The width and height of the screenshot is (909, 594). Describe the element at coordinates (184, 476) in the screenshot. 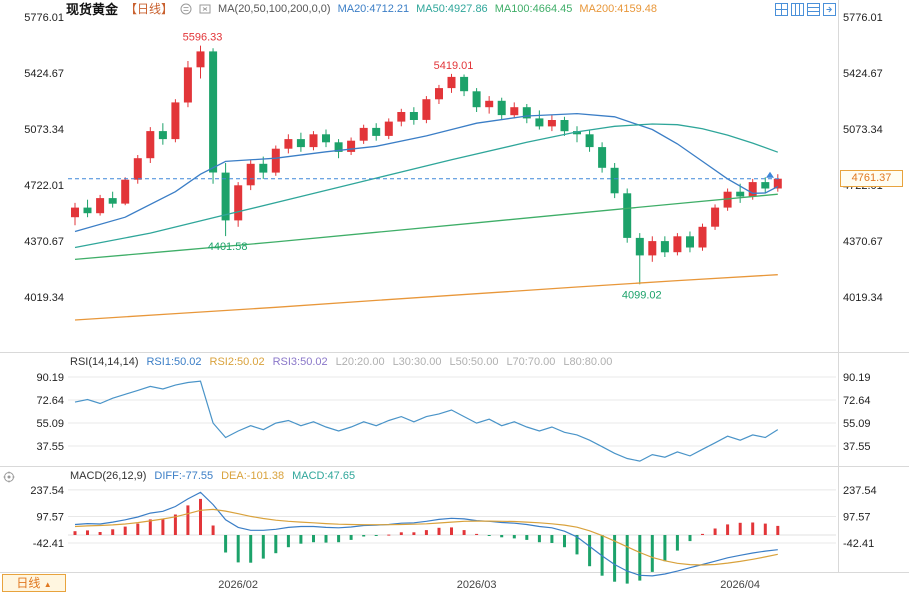

I see `diff-value: DIFF:-77.55` at that location.